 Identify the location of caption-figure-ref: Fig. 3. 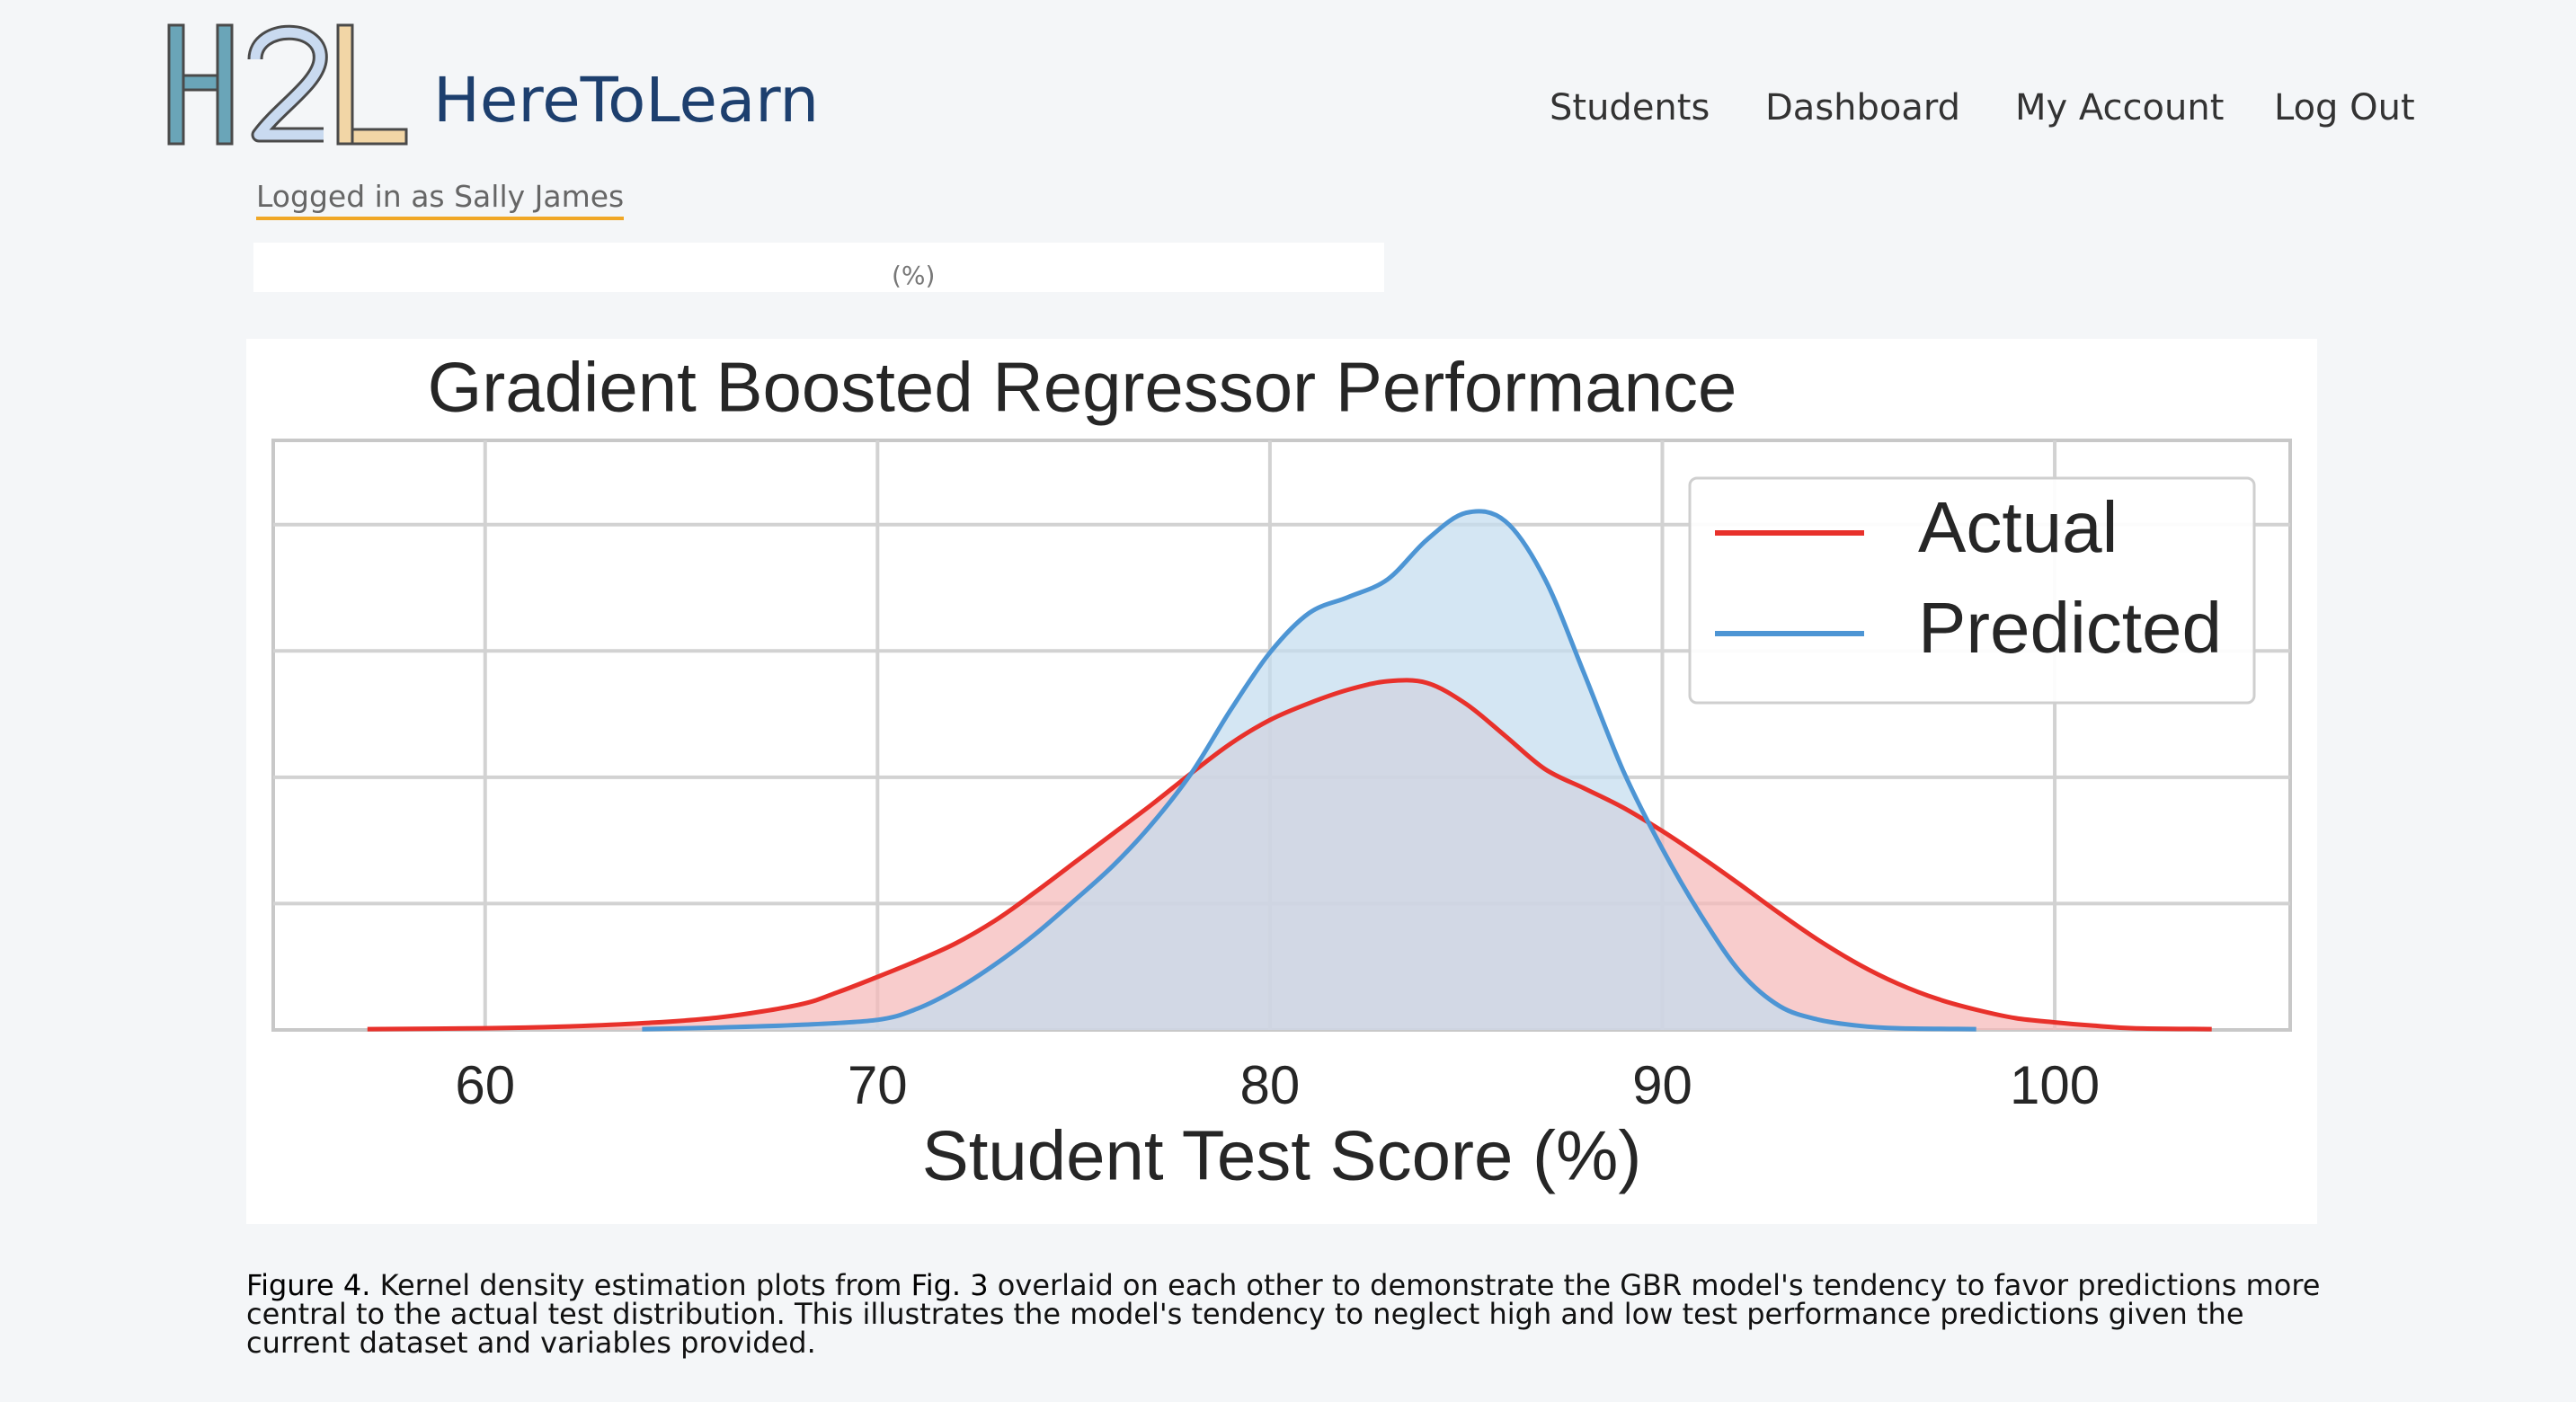
(949, 1285).